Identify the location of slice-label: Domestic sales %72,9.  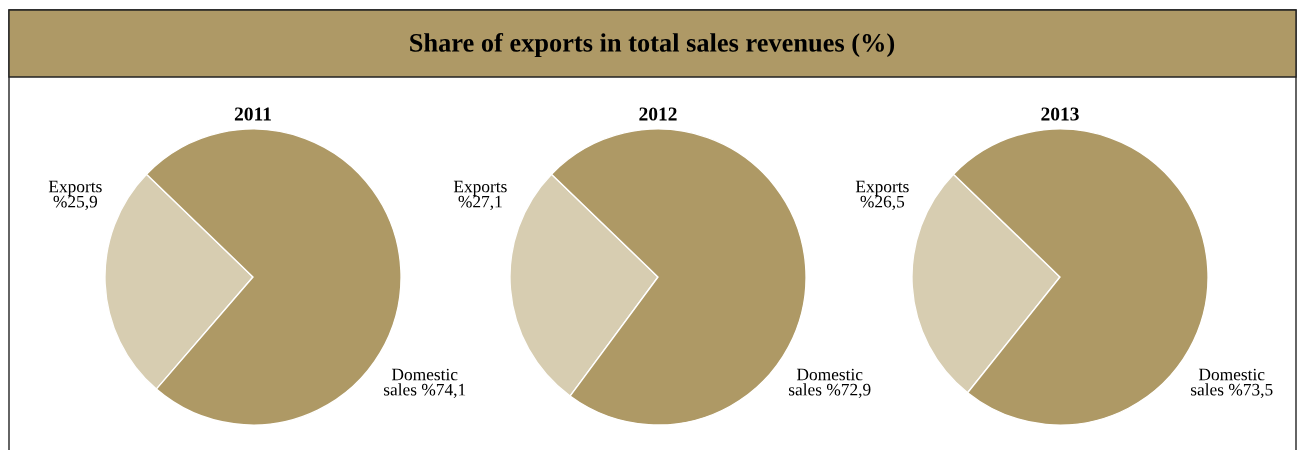
(829, 383).